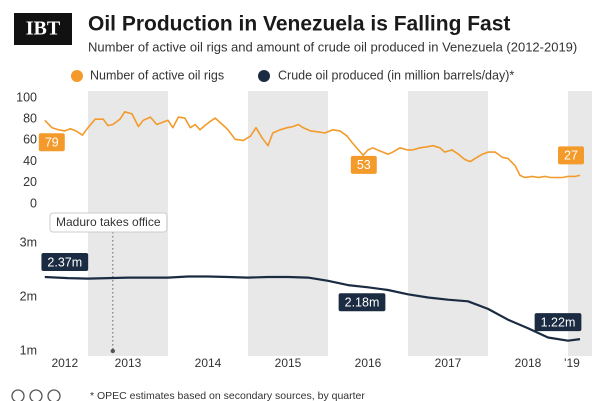 This screenshot has height=401, width=601. I want to click on y-tick-label: 2m, so click(28, 296).